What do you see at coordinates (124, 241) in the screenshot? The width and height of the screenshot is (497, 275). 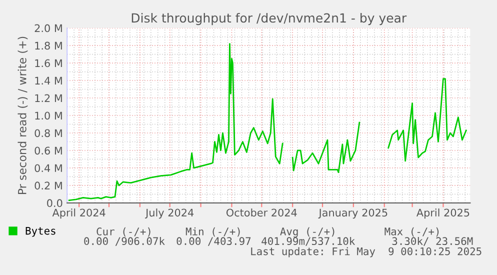 I see `text: 0.00 /906.07k` at bounding box center [124, 241].